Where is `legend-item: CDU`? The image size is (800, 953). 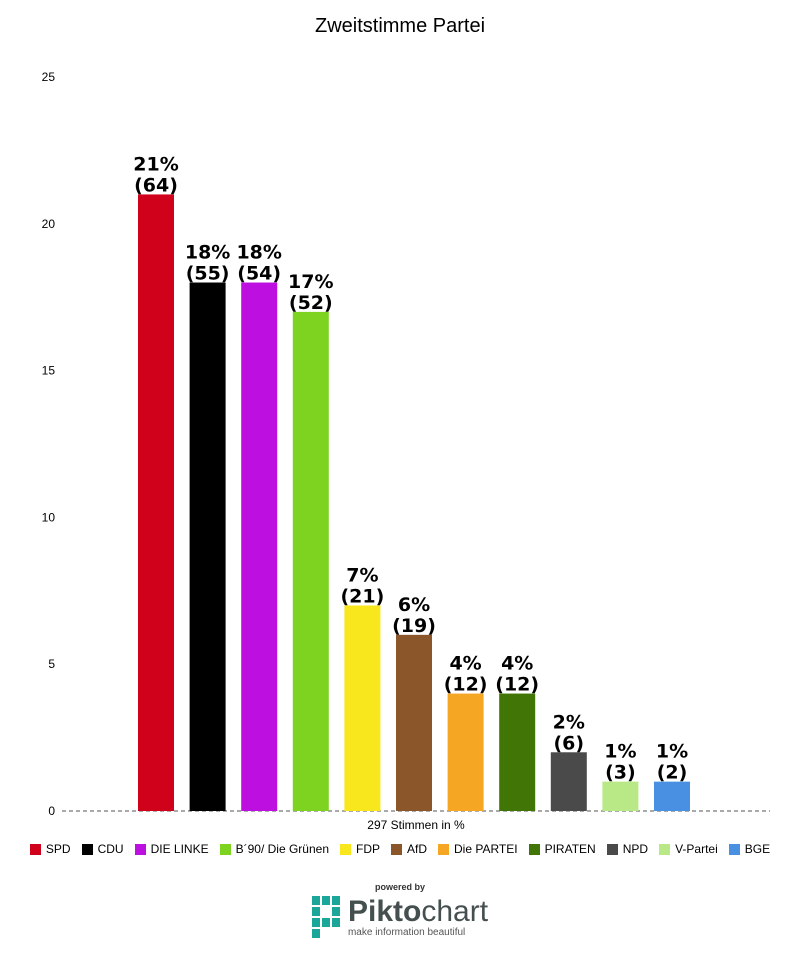 legend-item: CDU is located at coordinates (102, 849).